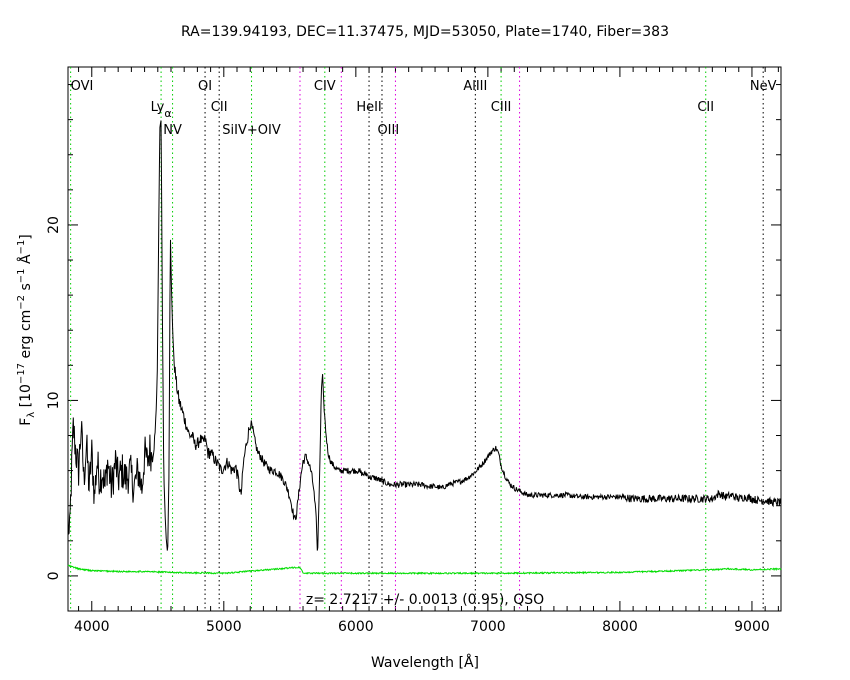 This screenshot has height=680, width=850. I want to click on spectral-line-label: SiIV+OIV, so click(251, 130).